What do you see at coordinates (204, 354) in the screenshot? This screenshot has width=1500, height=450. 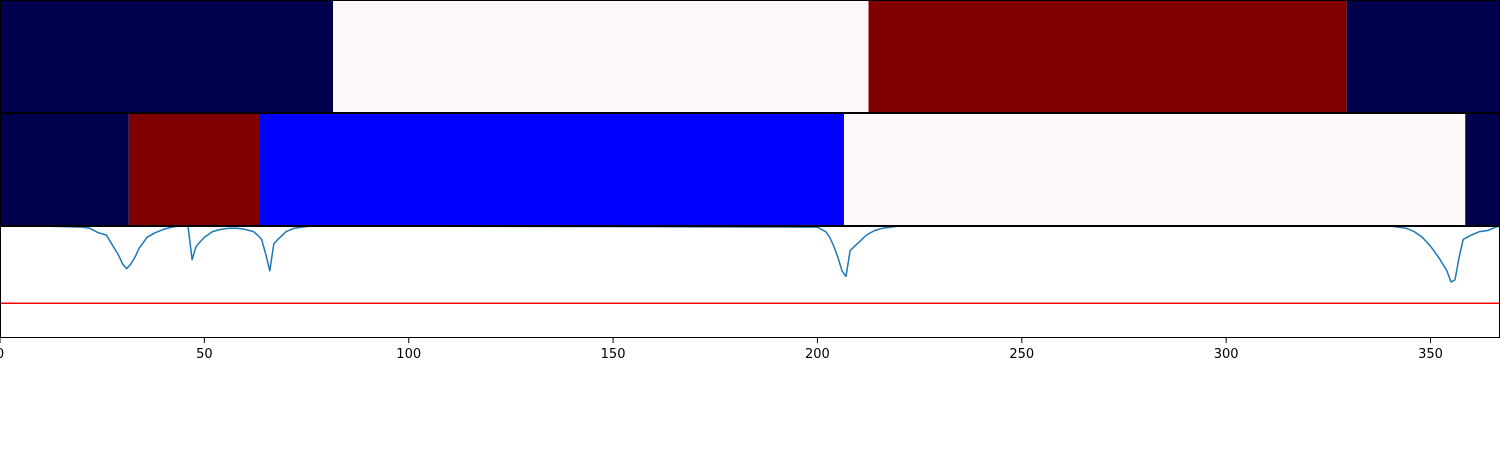 I see `x-tick-label-50: 50` at bounding box center [204, 354].